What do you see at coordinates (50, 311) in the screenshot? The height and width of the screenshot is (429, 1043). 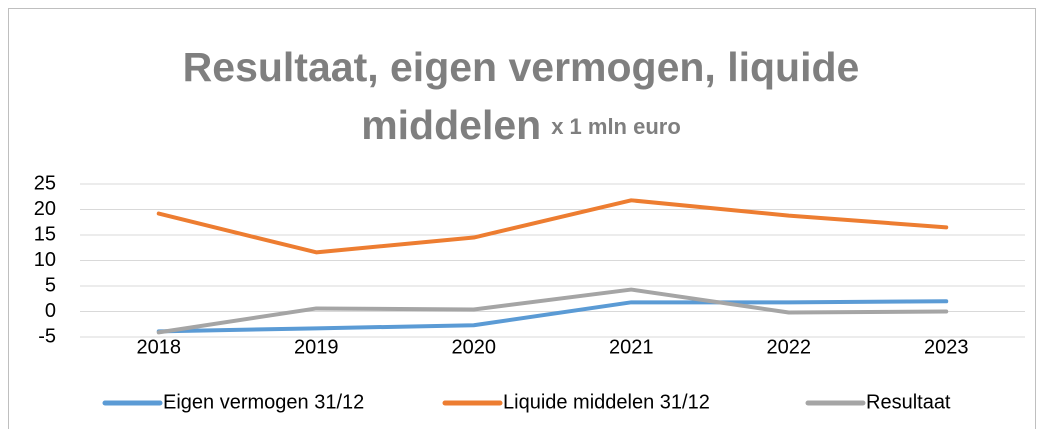 I see `y-tick-label: 0` at bounding box center [50, 311].